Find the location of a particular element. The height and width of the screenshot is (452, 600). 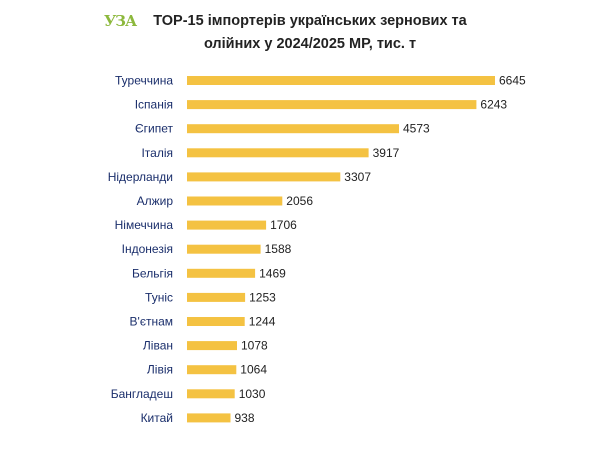

logo-text: УЗА is located at coordinates (120, 21).